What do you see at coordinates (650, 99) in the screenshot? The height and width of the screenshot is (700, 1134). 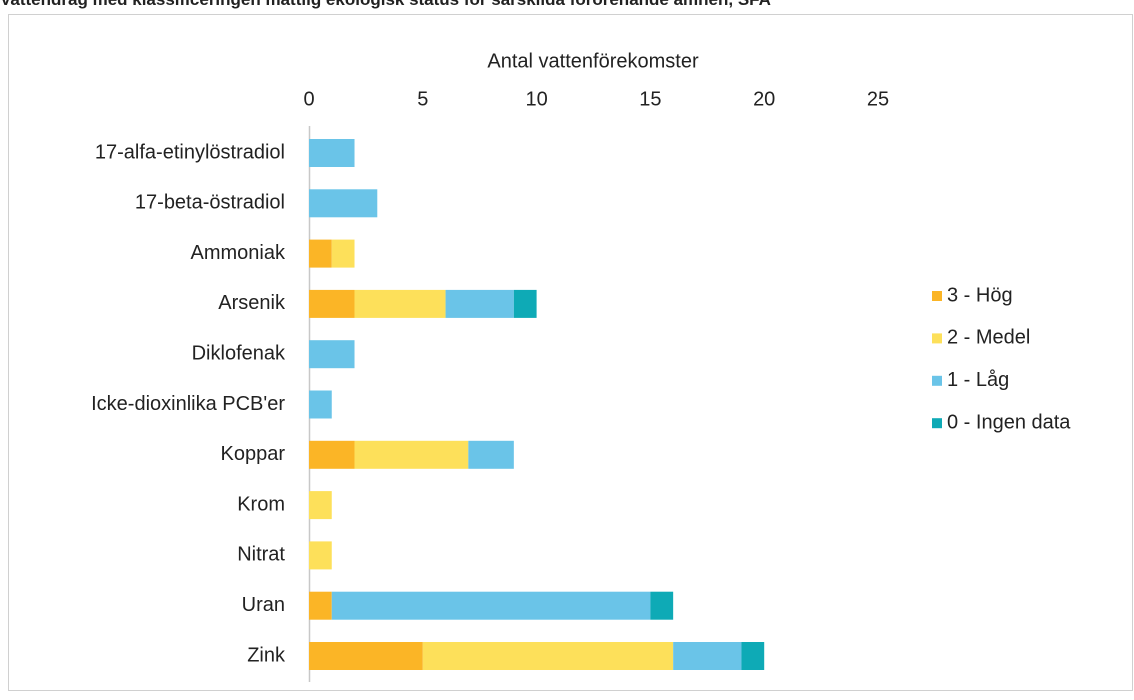 I see `x-tick-label: 15` at bounding box center [650, 99].